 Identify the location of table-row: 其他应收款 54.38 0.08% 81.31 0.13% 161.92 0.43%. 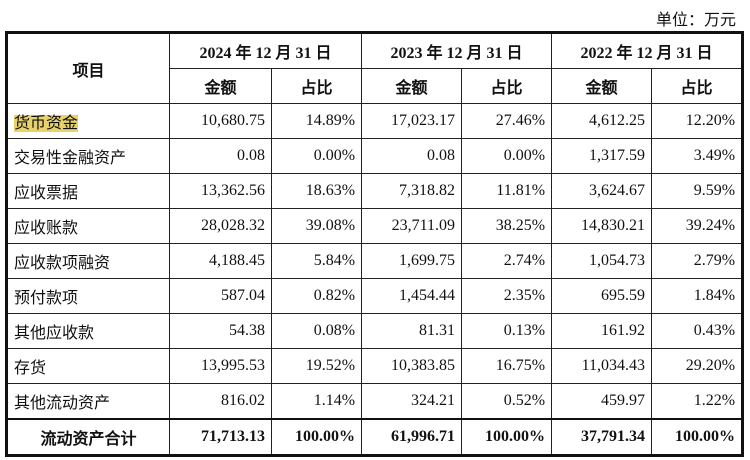
(375, 331).